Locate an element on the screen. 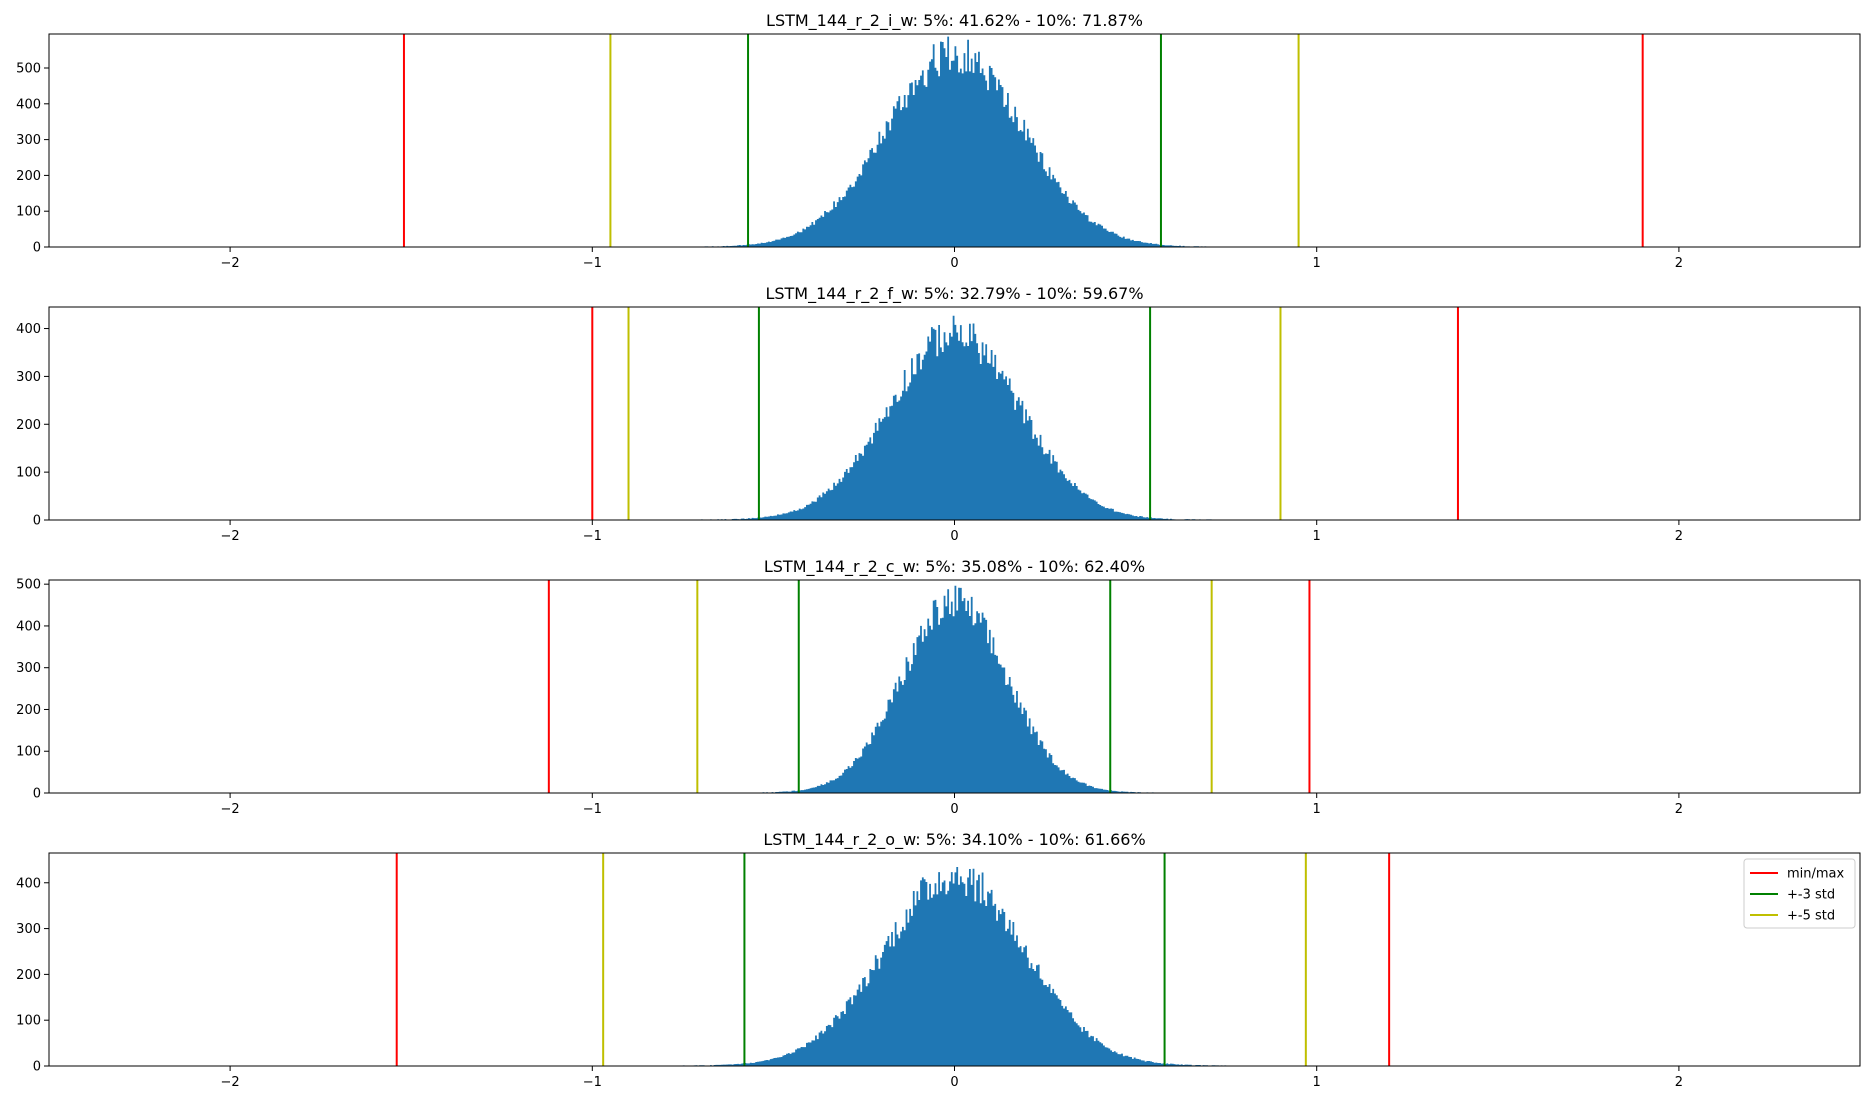 This screenshot has width=1870, height=1102. legend-label: min/max is located at coordinates (1816, 874).